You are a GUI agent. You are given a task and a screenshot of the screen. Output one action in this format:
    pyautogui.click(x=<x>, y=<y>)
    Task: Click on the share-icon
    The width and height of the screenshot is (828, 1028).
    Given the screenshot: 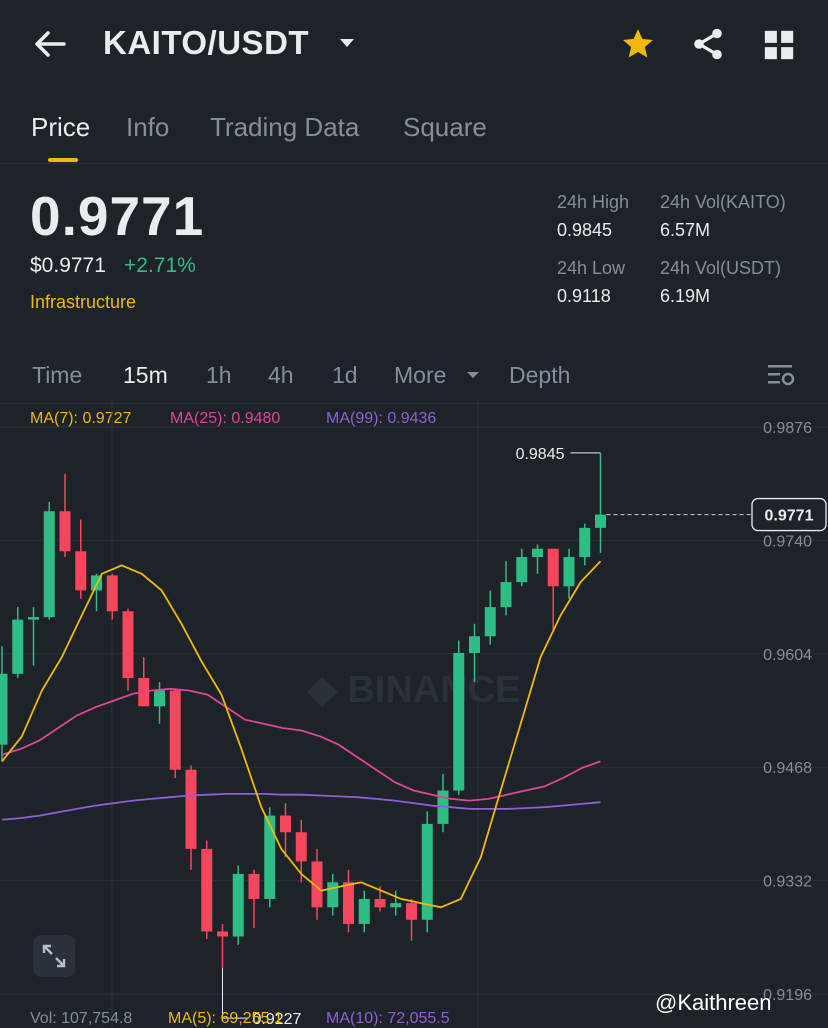 What is the action you would take?
    pyautogui.click(x=708, y=44)
    